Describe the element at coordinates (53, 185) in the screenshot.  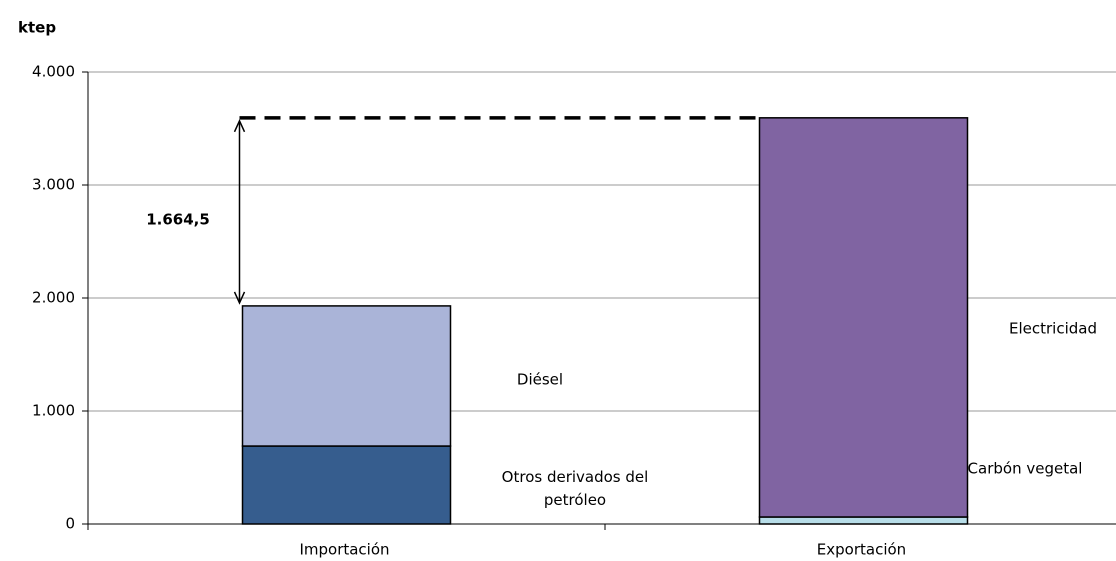
I see `y-tick-label: 3.000` at that location.